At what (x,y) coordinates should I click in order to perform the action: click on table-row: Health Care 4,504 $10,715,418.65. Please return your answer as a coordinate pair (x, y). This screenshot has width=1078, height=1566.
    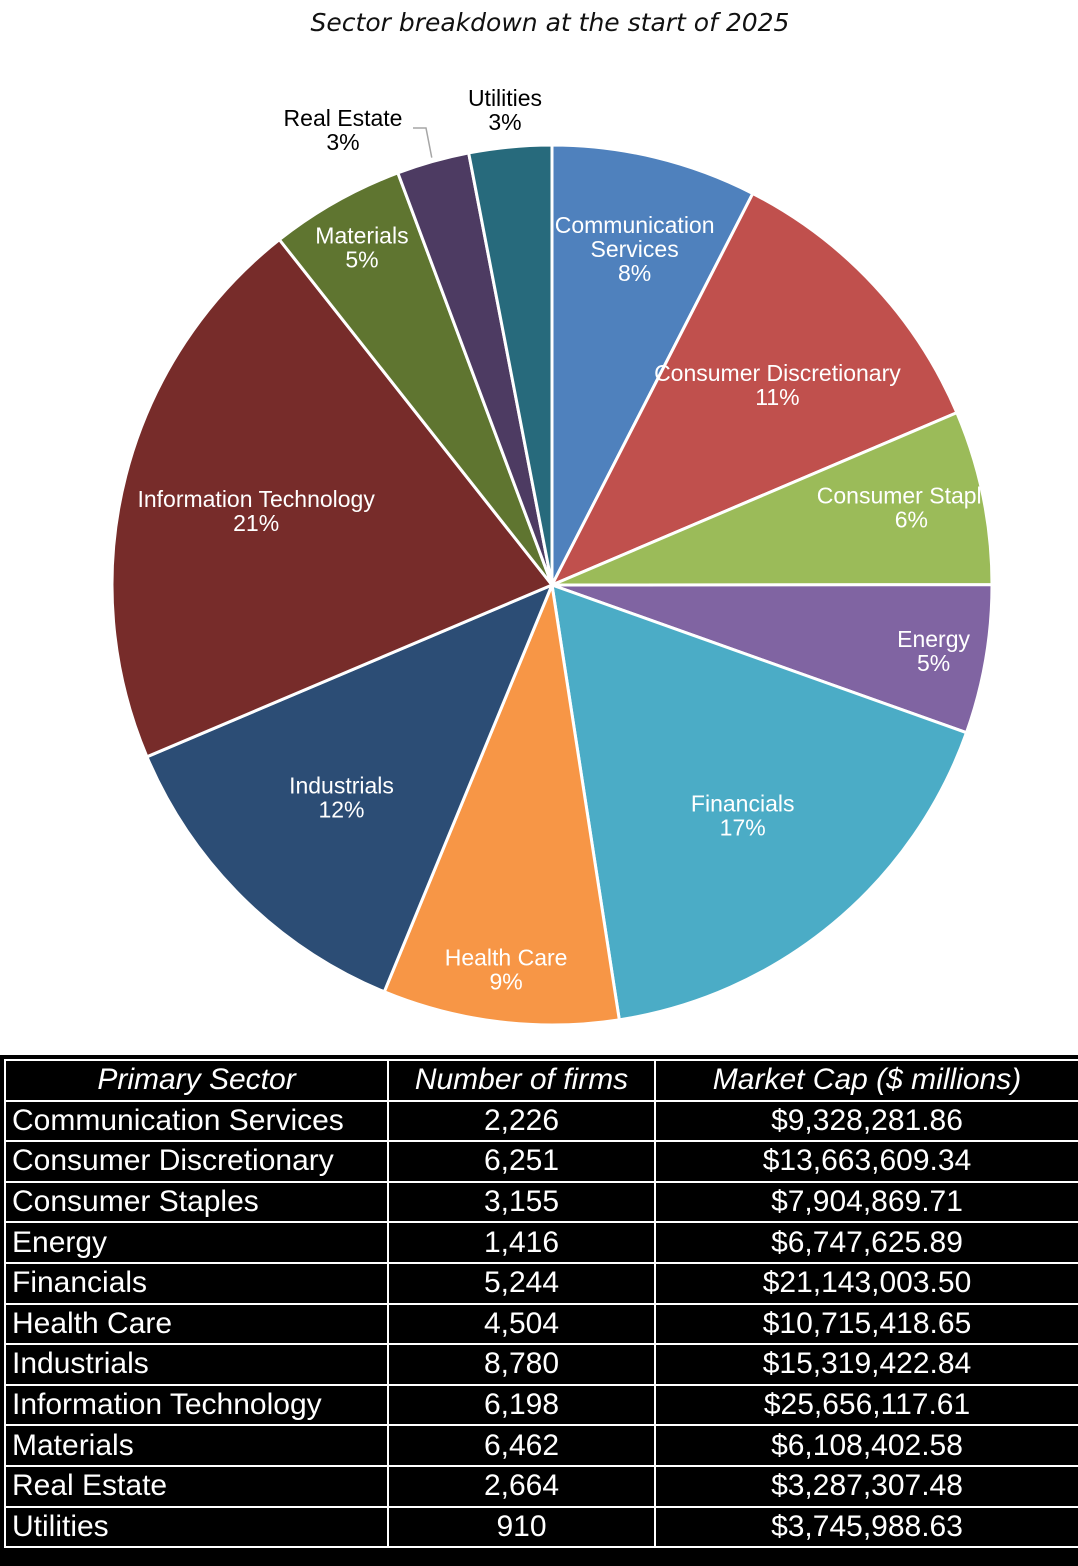
    Looking at the image, I should click on (541, 1324).